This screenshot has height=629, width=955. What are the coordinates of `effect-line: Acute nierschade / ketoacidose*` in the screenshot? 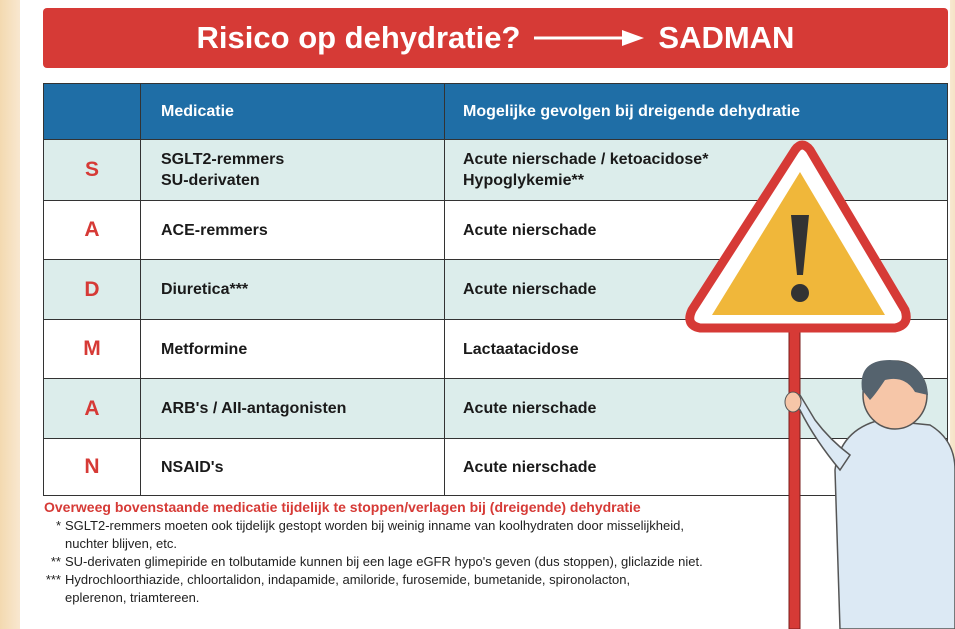 It's located at (586, 159).